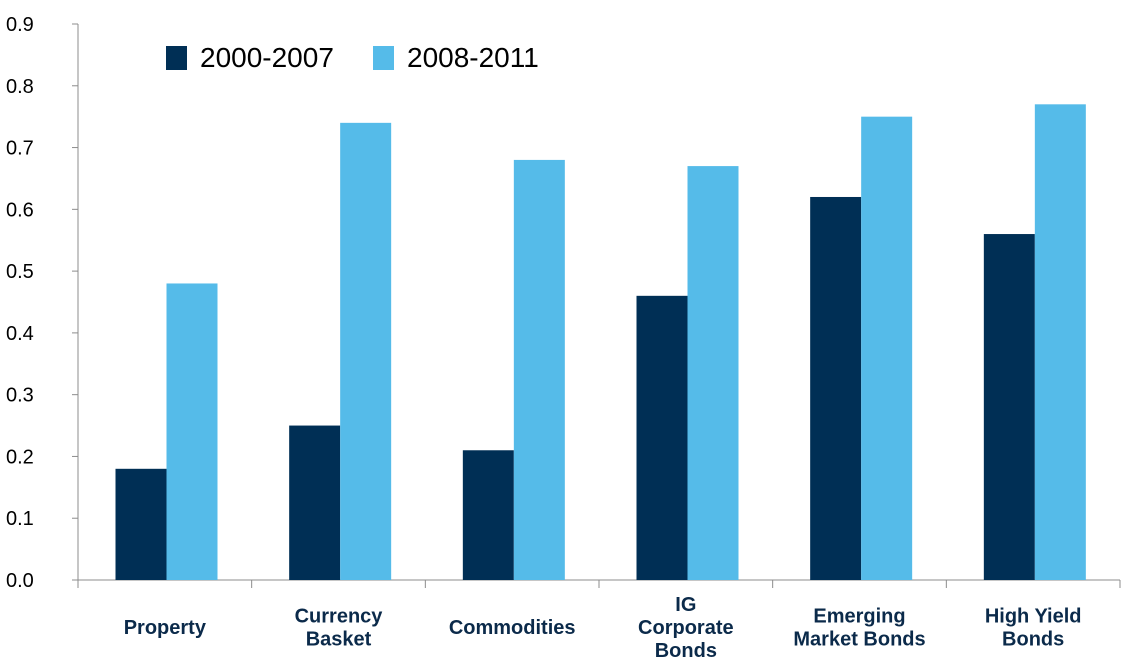 Image resolution: width=1124 pixels, height=662 pixels. Describe the element at coordinates (339, 617) in the screenshot. I see `category-label: Currency` at that location.